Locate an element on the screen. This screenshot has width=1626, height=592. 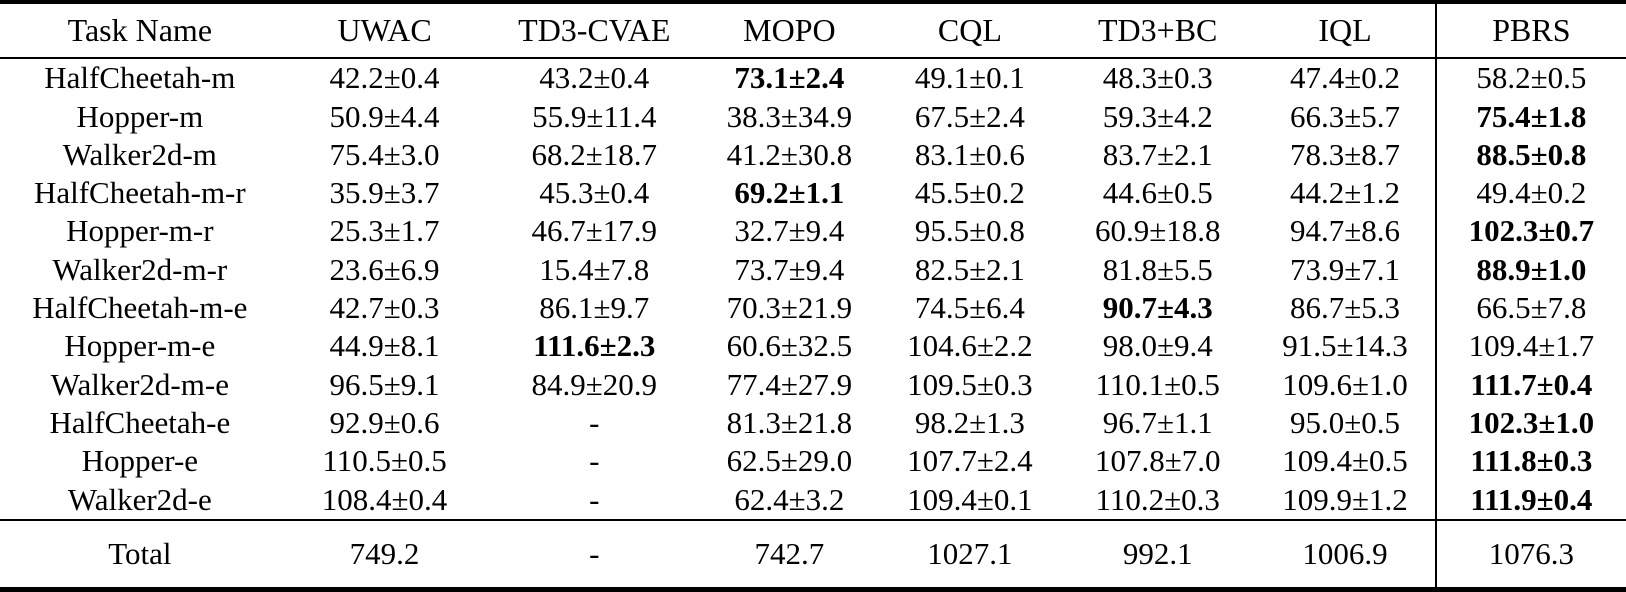
score-cell: 15.4±7.8 is located at coordinates (594, 269).